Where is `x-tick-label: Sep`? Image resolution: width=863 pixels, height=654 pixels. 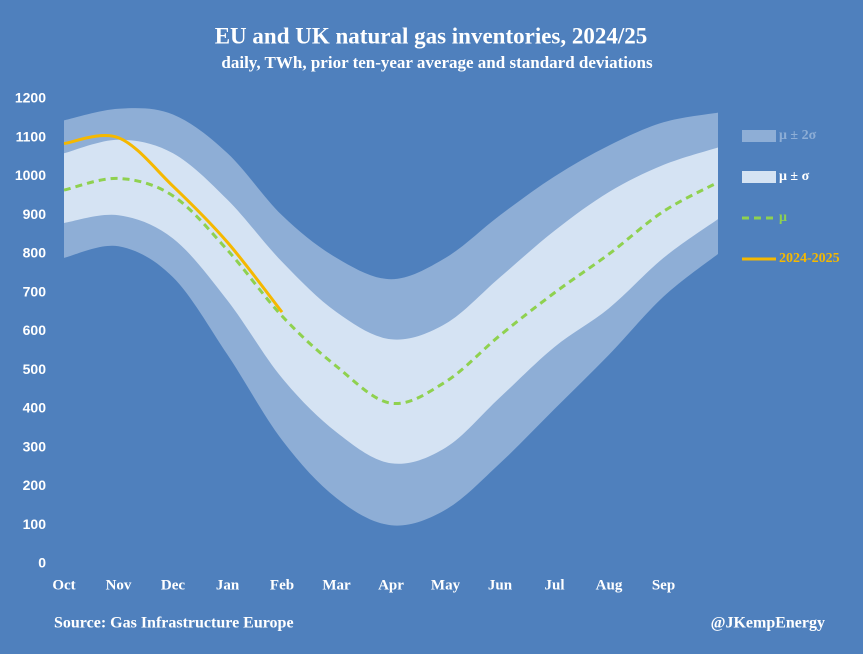 x-tick-label: Sep is located at coordinates (663, 585).